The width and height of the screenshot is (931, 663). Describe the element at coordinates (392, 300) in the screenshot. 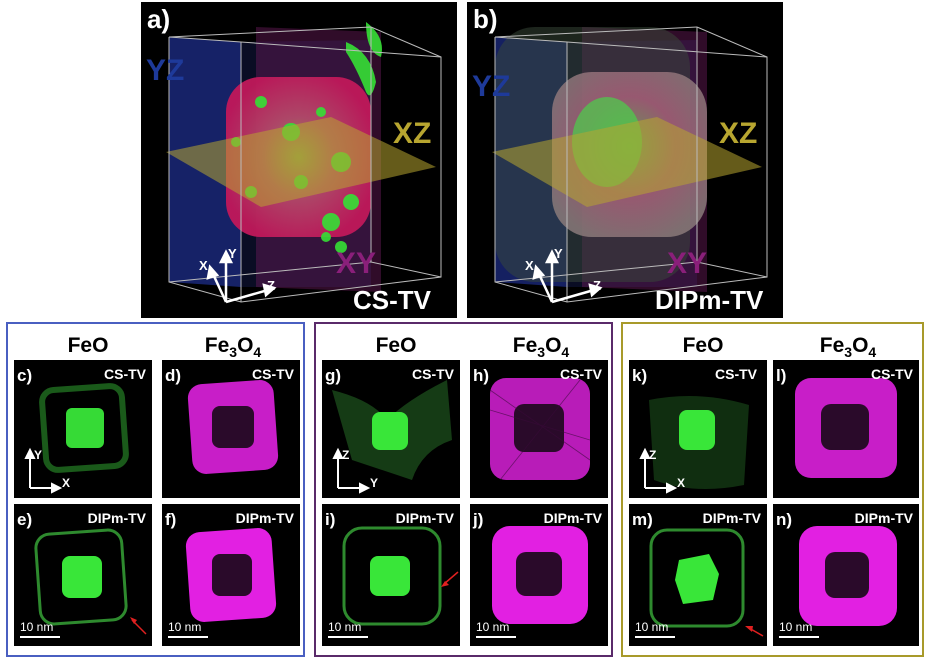

I see `method-label: CS-TV` at that location.